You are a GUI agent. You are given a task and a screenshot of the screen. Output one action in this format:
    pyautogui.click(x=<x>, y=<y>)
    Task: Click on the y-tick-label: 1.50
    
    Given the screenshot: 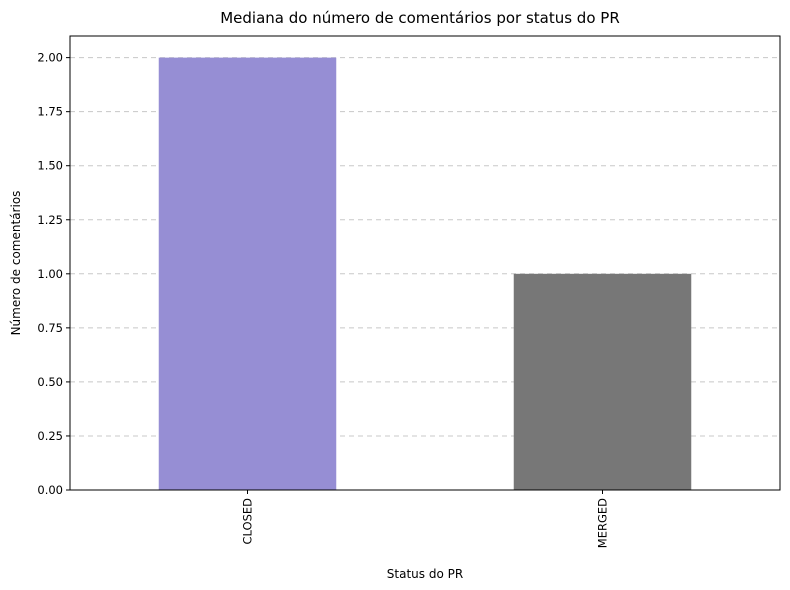 What is the action you would take?
    pyautogui.click(x=50, y=166)
    